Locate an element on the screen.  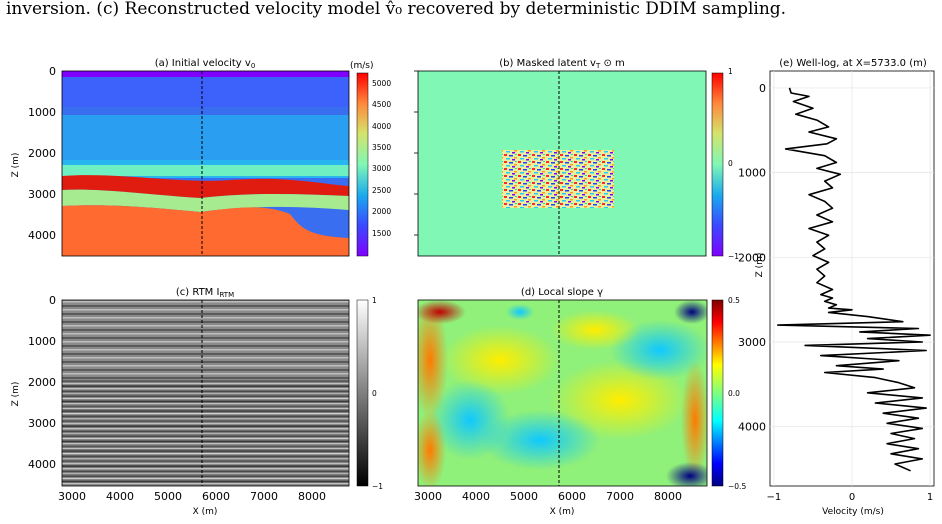
cbar-a-tick: 1500 is located at coordinates (381, 233).